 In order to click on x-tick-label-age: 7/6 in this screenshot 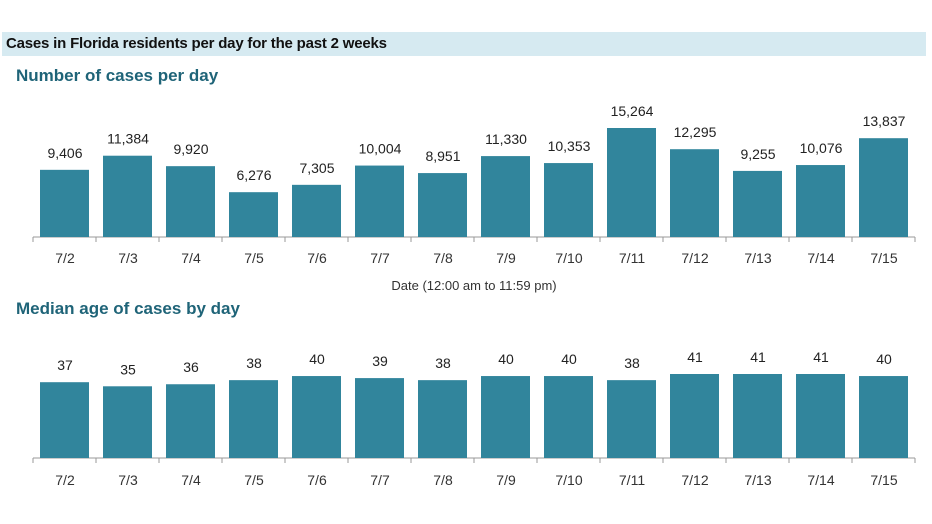, I will do `click(317, 480)`.